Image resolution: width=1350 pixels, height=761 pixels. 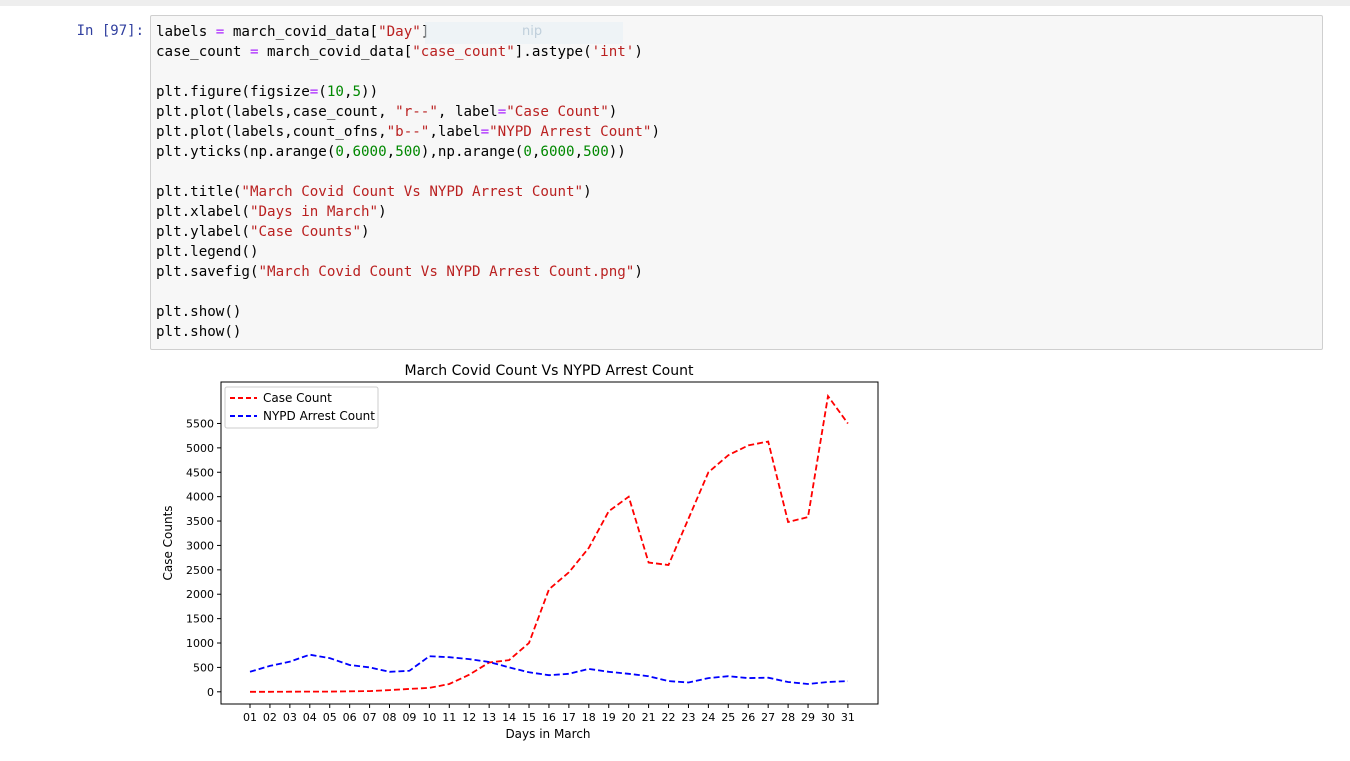 What do you see at coordinates (553, 52) in the screenshot?
I see `code-token: ].astype(` at bounding box center [553, 52].